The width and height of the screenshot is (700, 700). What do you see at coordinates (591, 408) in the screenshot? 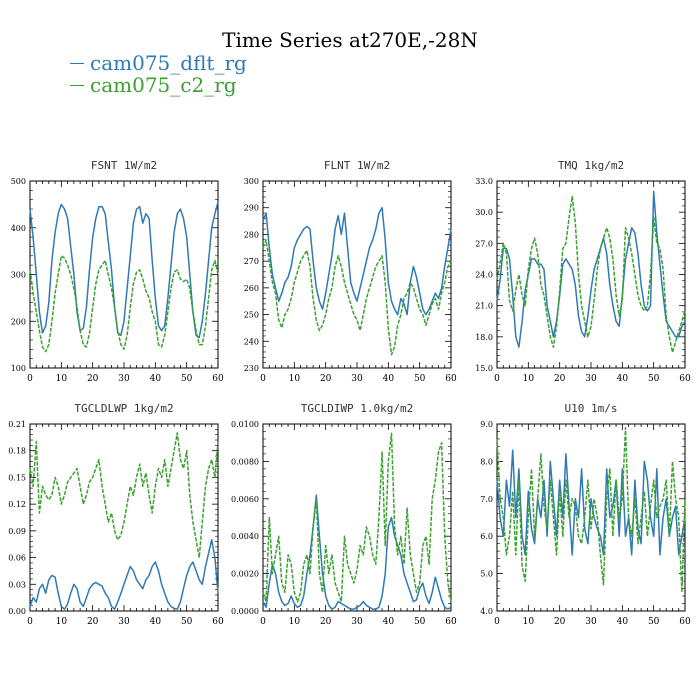
I see `panel-title: U10 1m/s` at bounding box center [591, 408].